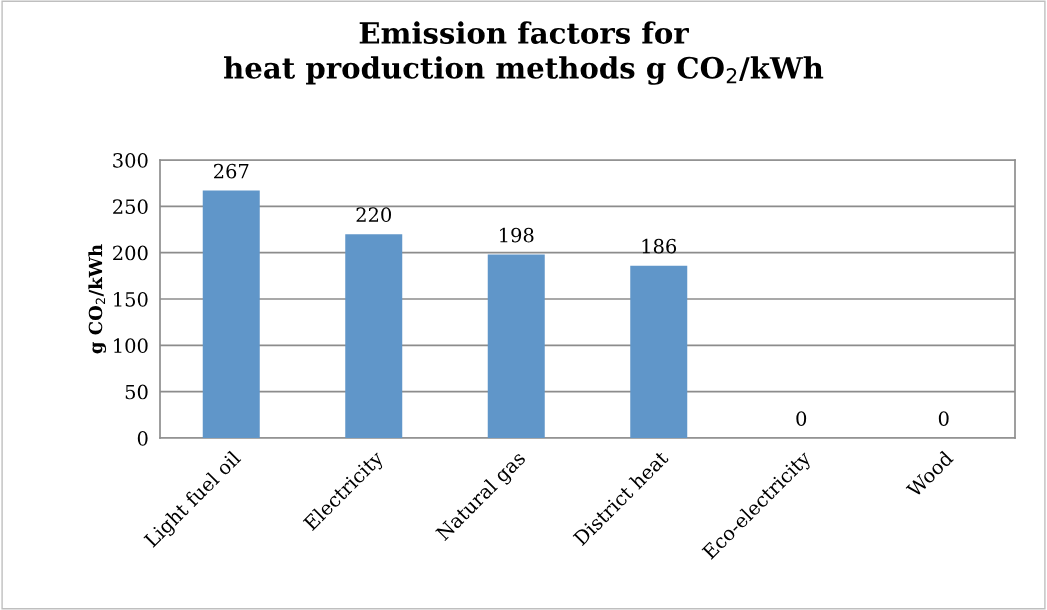  What do you see at coordinates (374, 215) in the screenshot?
I see `data-label: 220` at bounding box center [374, 215].